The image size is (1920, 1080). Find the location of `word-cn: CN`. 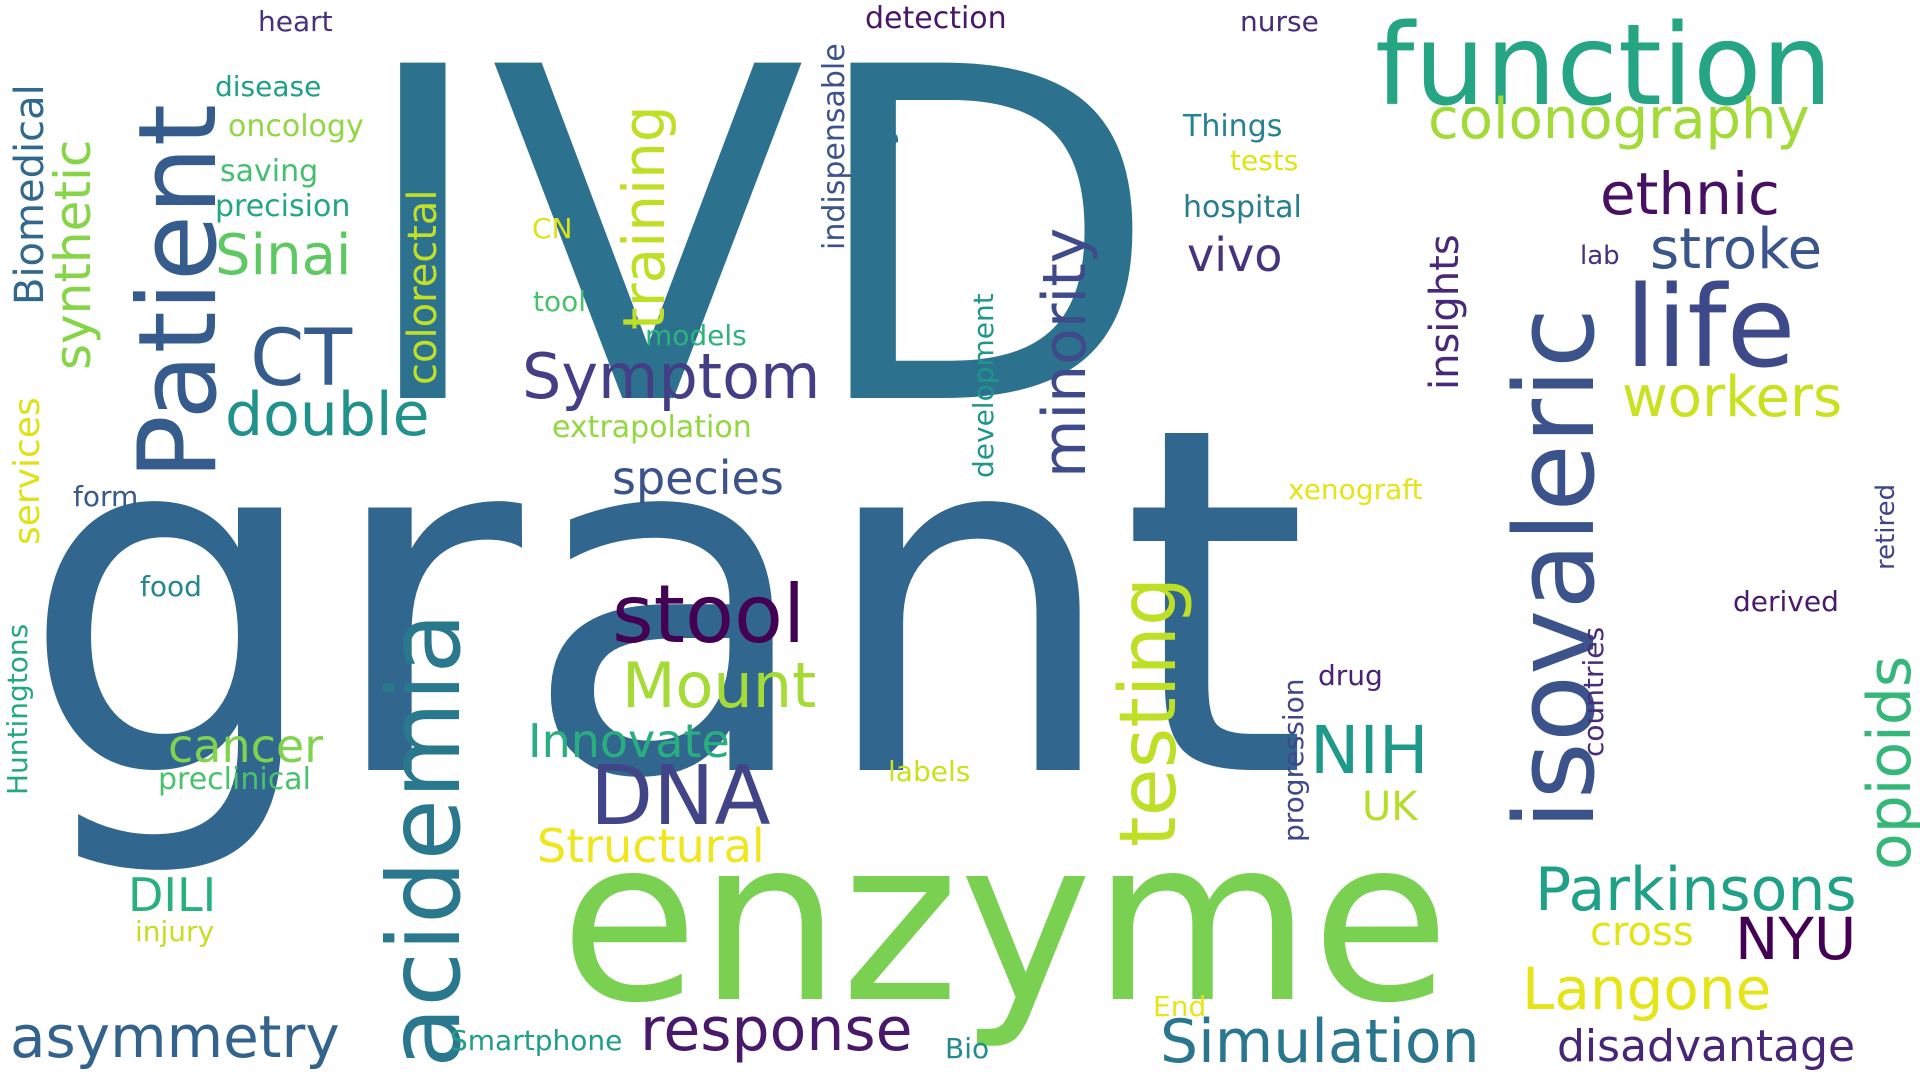

word-cn: CN is located at coordinates (552, 228).